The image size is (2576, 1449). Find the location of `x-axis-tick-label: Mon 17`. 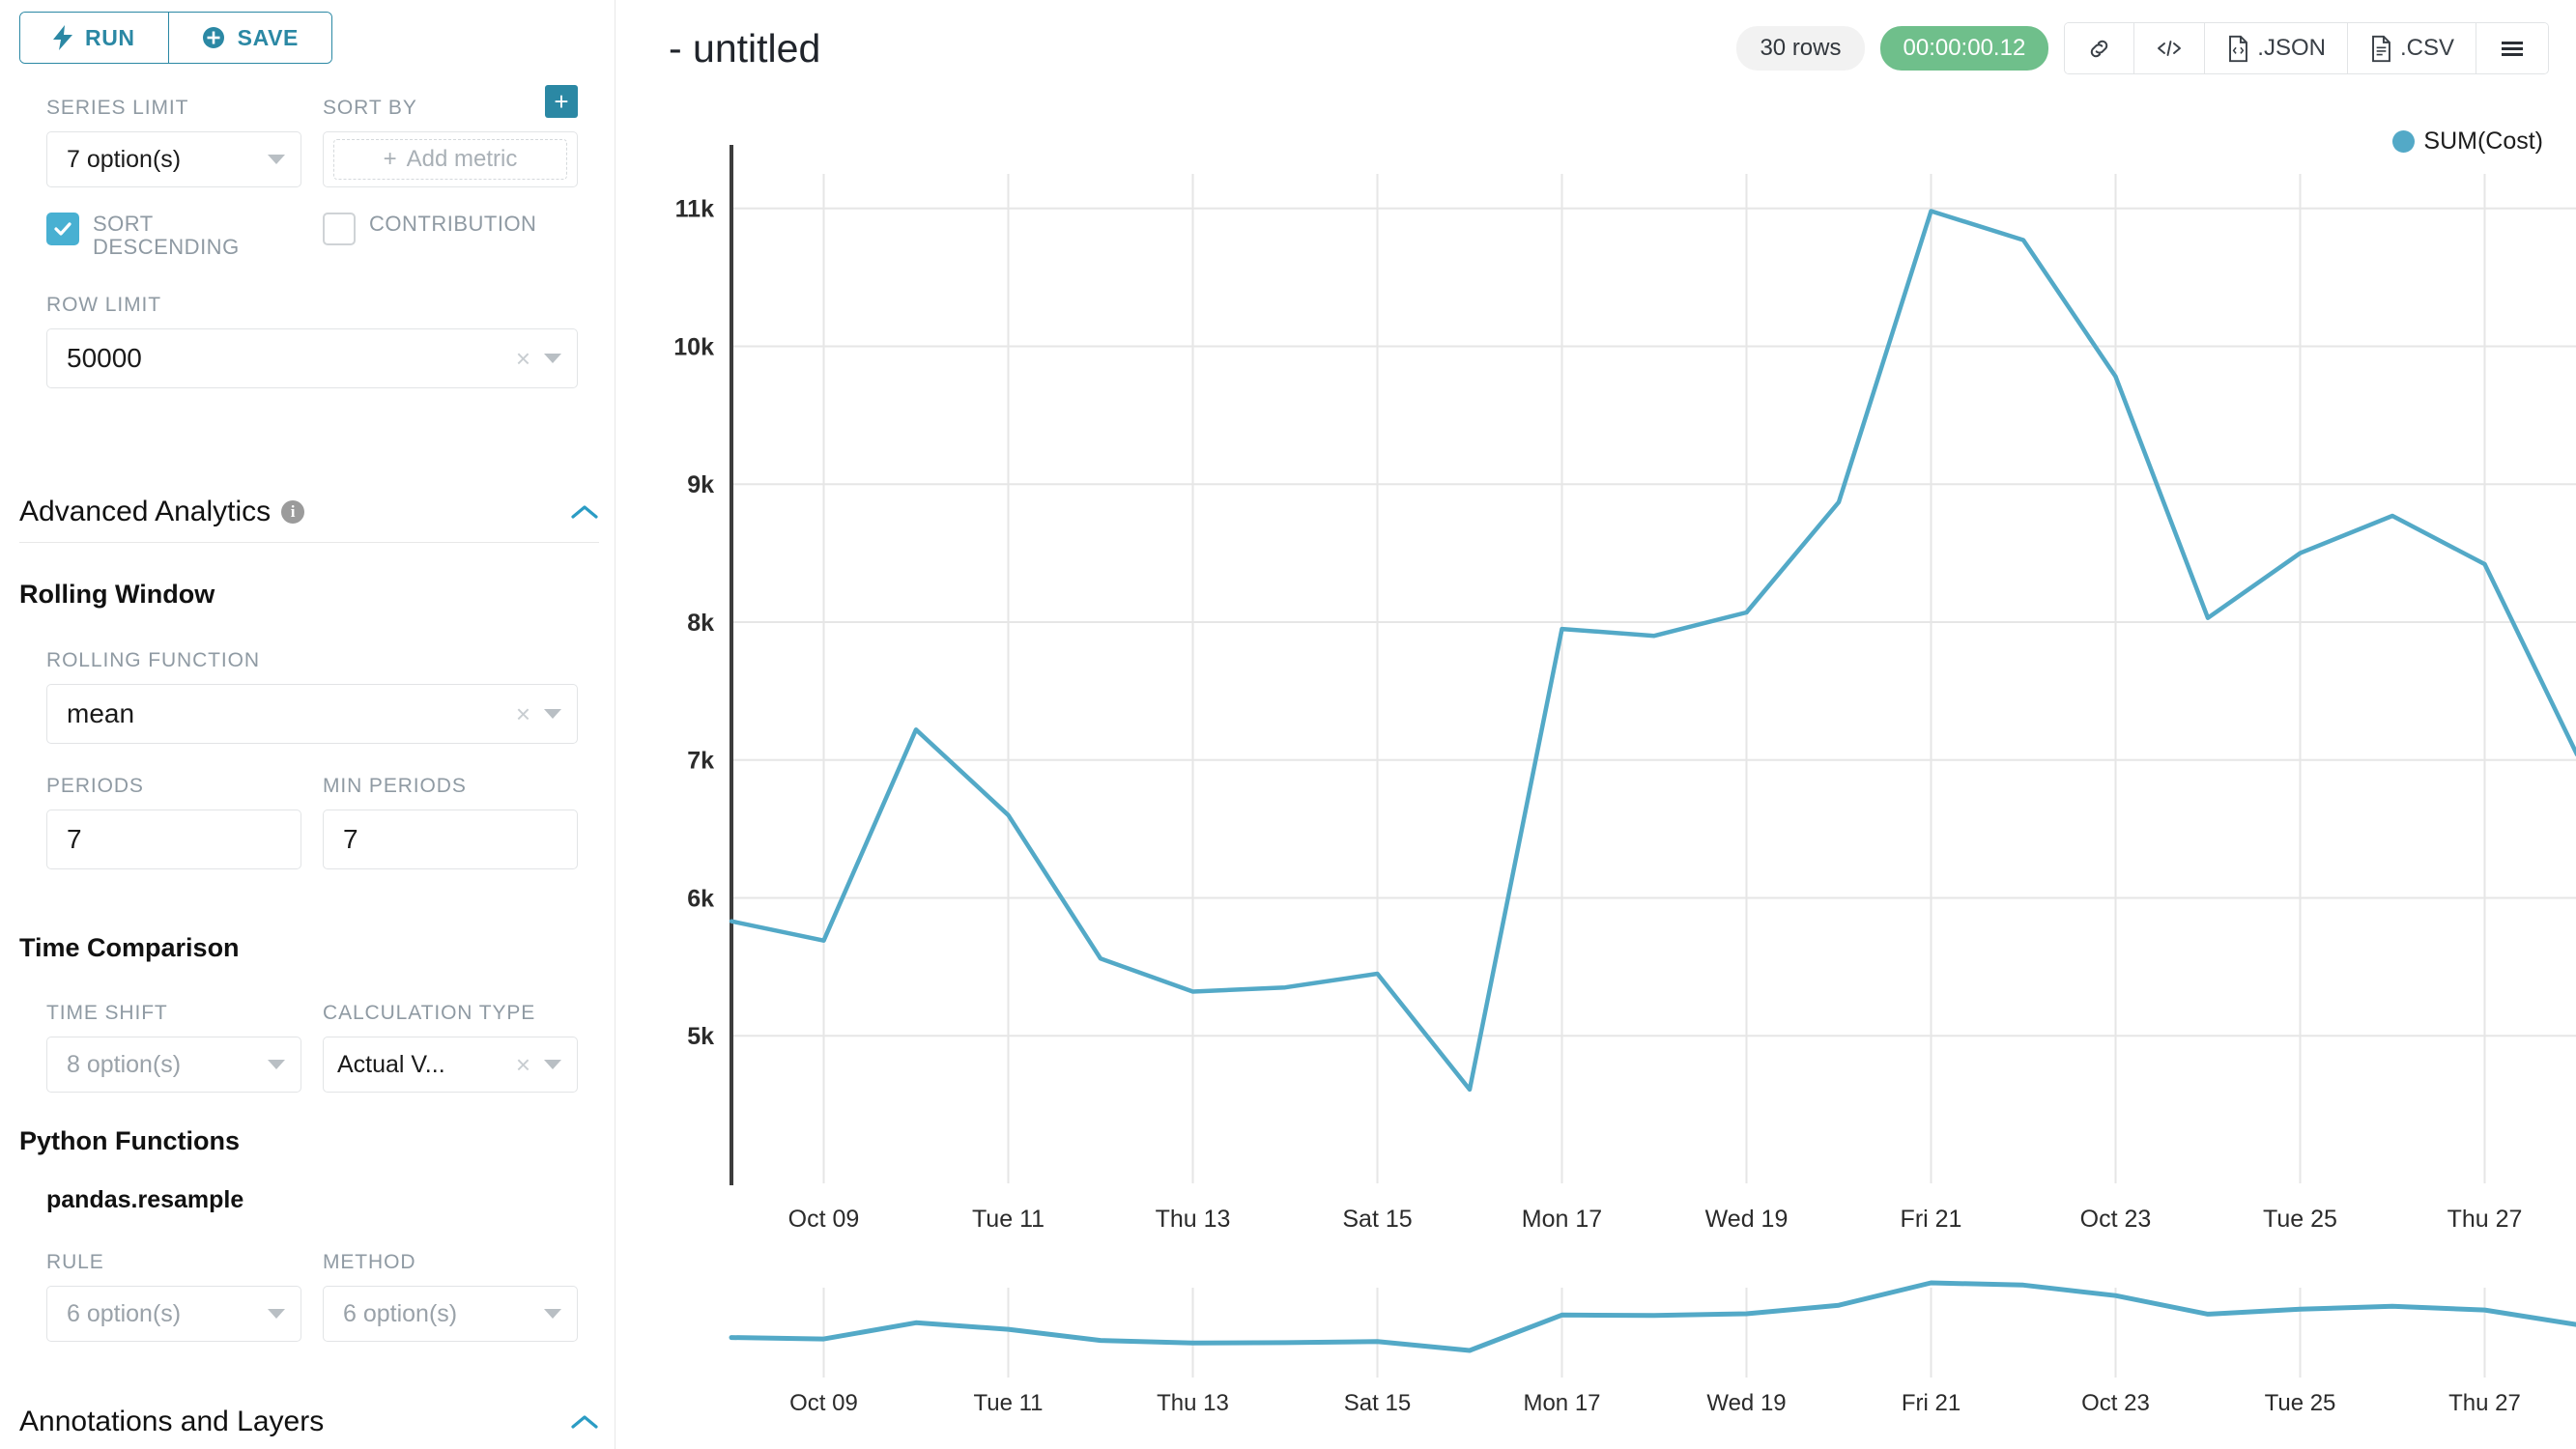

x-axis-tick-label: Mon 17 is located at coordinates (1562, 1219).